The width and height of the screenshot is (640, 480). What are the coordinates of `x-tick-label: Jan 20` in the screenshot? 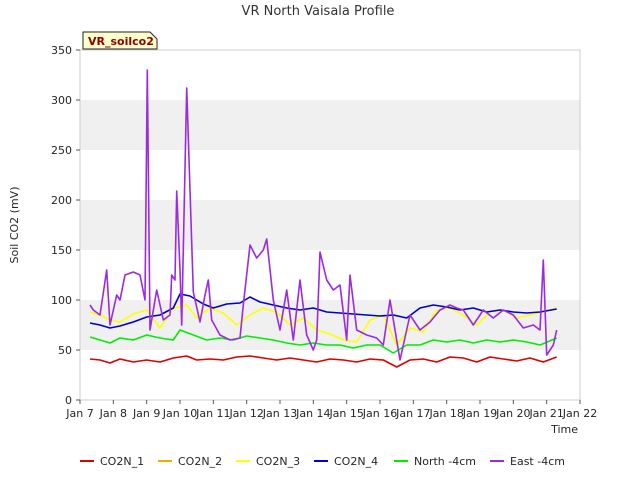 It's located at (512, 413).